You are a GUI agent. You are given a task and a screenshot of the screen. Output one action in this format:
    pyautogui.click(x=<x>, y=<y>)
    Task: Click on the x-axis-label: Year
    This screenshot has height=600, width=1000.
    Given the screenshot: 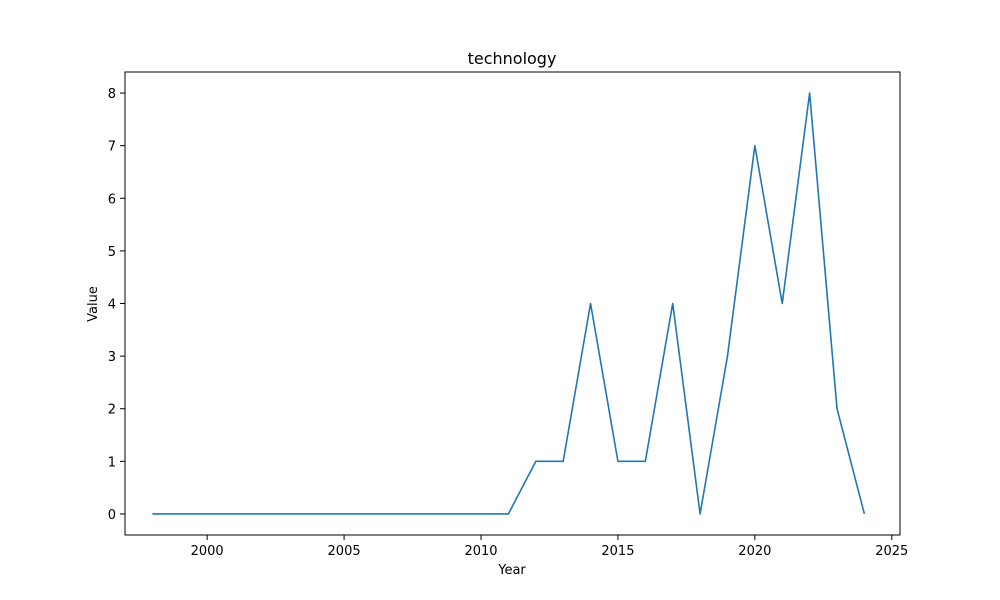 What is the action you would take?
    pyautogui.click(x=511, y=570)
    